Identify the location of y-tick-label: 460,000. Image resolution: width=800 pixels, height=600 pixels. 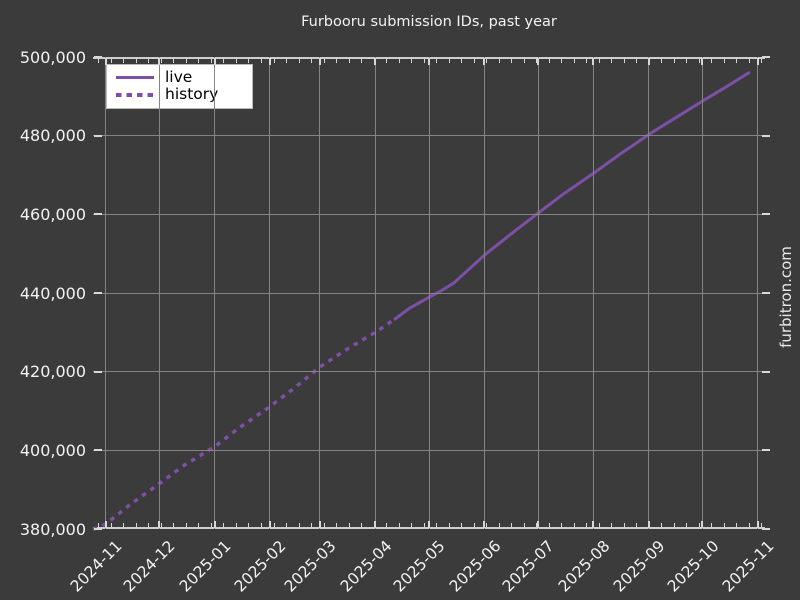
(52, 214).